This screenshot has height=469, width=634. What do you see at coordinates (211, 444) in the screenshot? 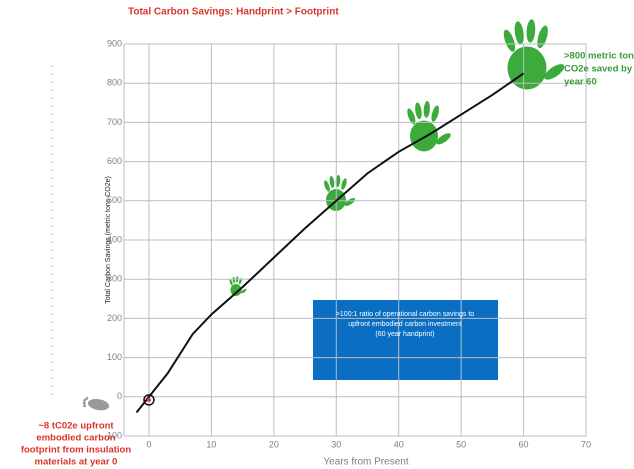
I see `x-tick-label: 10` at bounding box center [211, 444].